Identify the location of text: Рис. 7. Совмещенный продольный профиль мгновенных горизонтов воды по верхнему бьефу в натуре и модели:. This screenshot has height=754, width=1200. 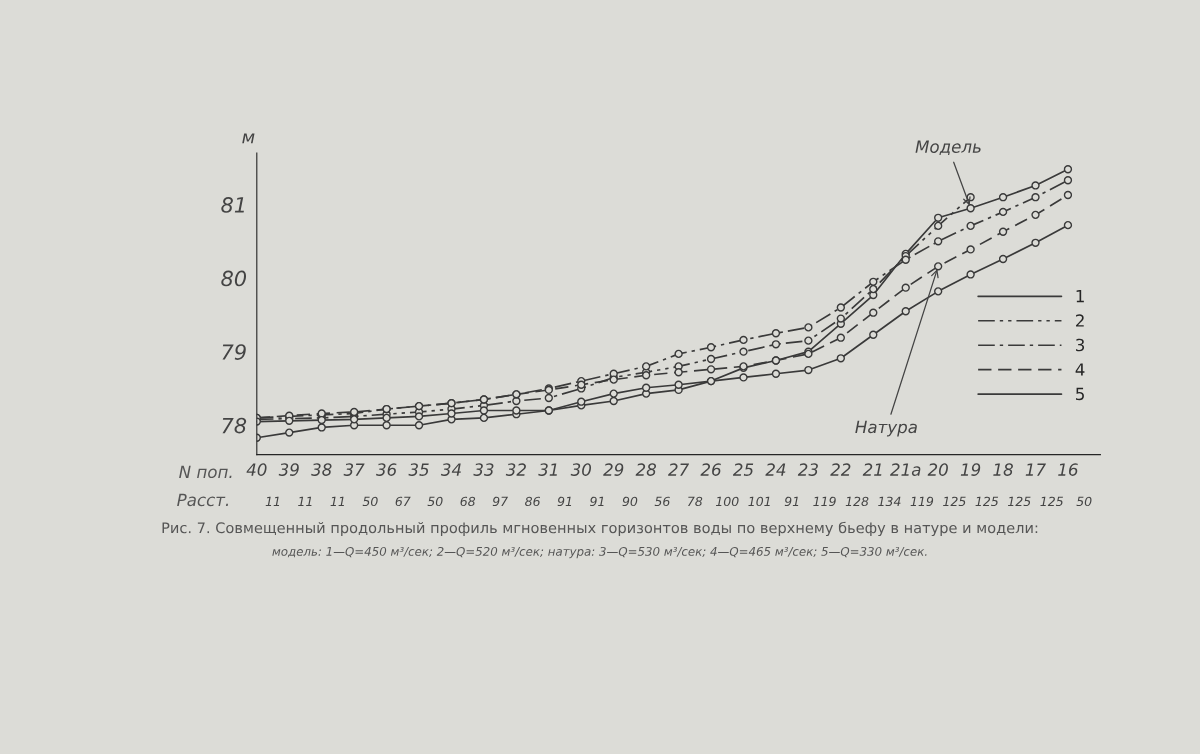
(600, 529).